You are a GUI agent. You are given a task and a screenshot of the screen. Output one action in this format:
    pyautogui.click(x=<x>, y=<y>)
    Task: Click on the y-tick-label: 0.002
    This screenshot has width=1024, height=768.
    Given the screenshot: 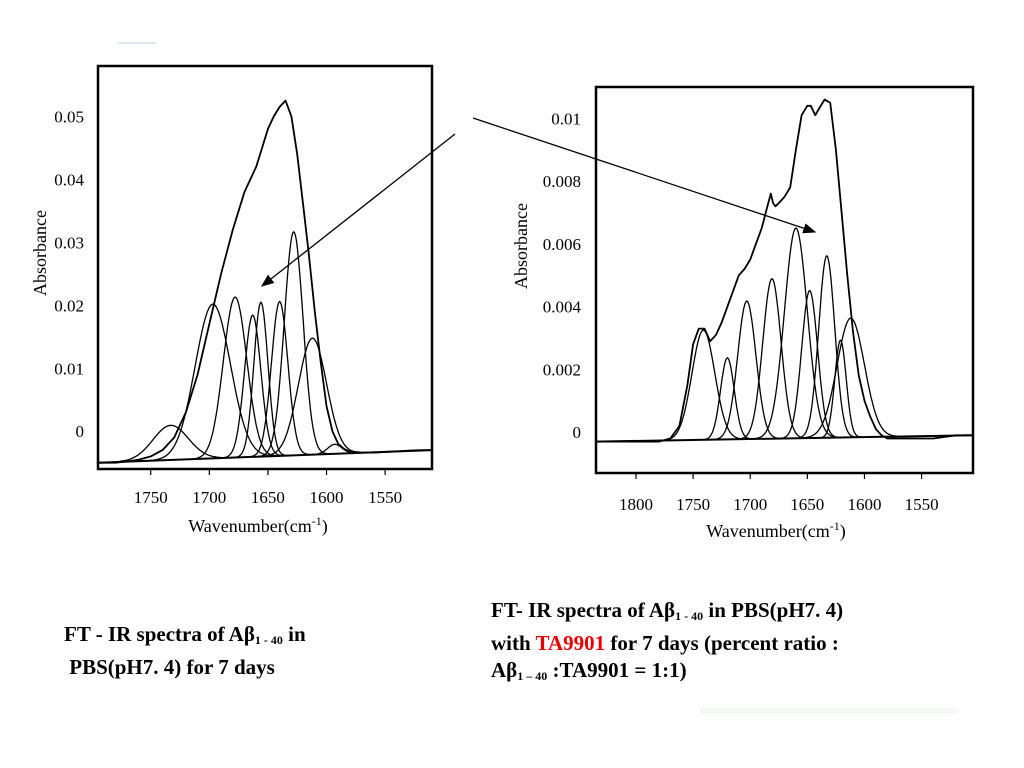 What is the action you would take?
    pyautogui.click(x=562, y=369)
    